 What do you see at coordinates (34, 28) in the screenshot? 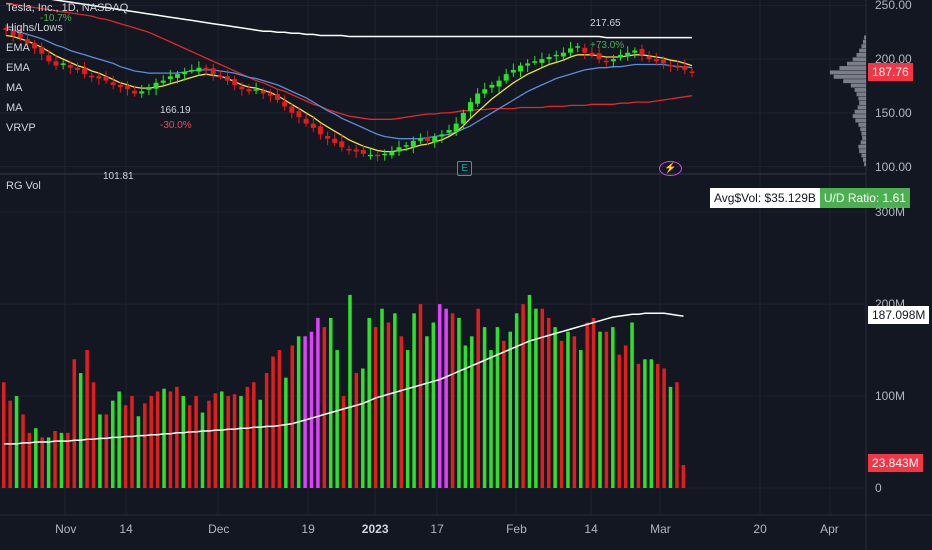
I see `indicator-highs-lows: Highs/Lows` at bounding box center [34, 28].